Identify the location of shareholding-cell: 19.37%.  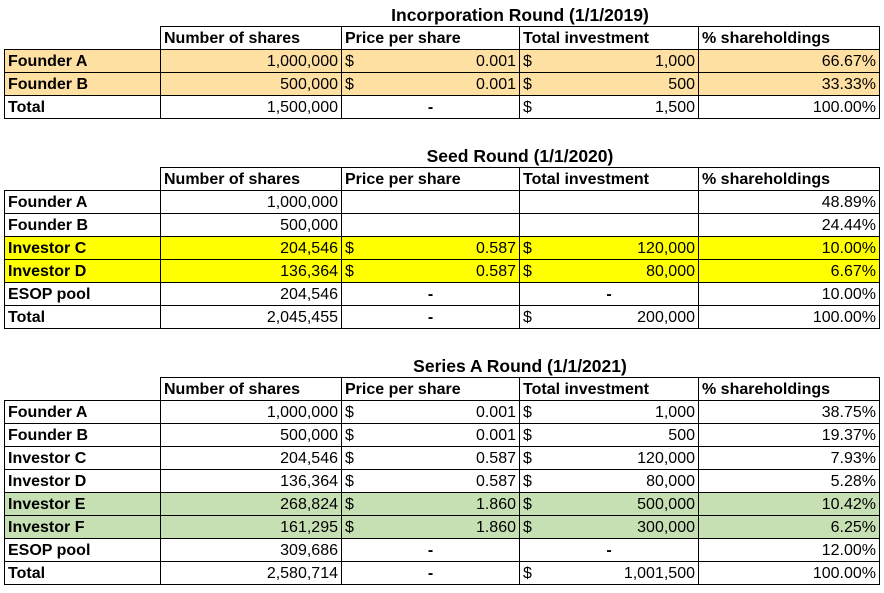
(789, 435).